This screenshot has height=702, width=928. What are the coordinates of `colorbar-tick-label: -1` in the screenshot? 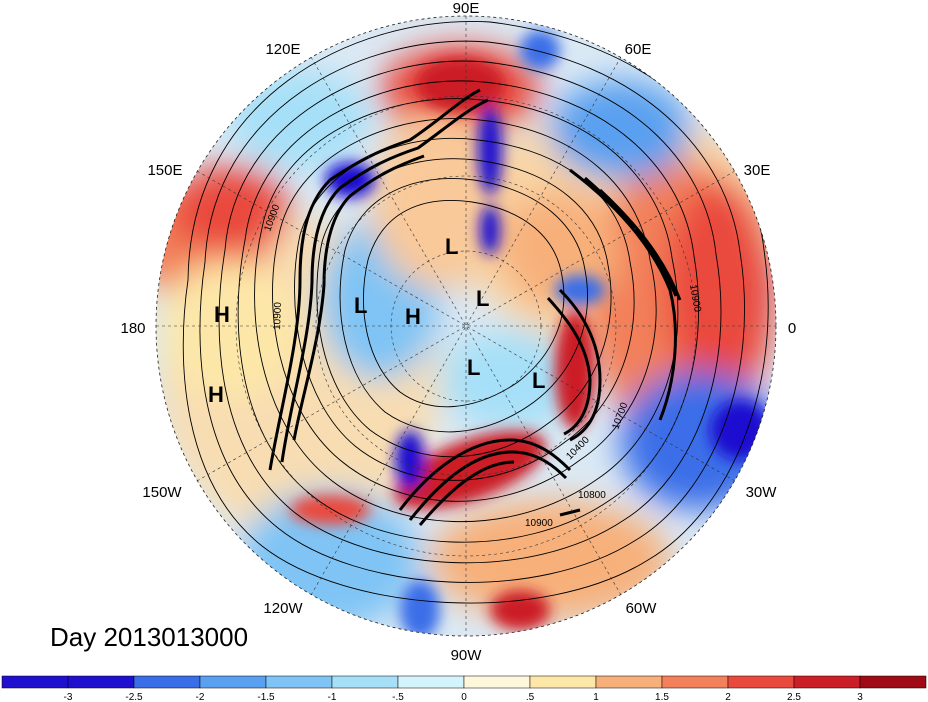 It's located at (332, 697).